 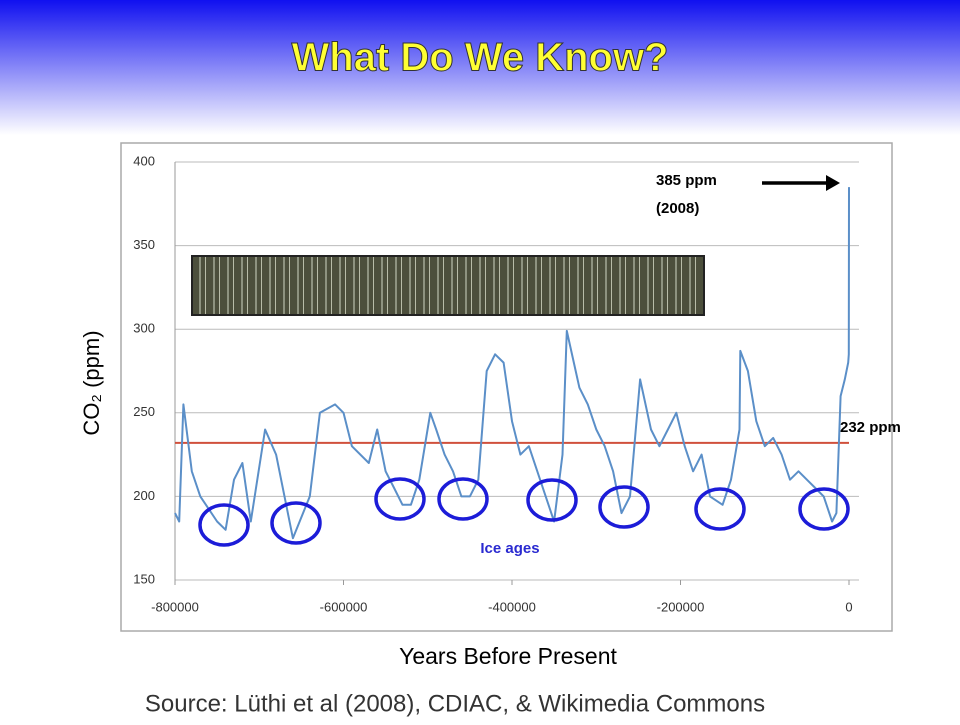 What do you see at coordinates (677, 208) in the screenshot?
I see `annotation: (2008)` at bounding box center [677, 208].